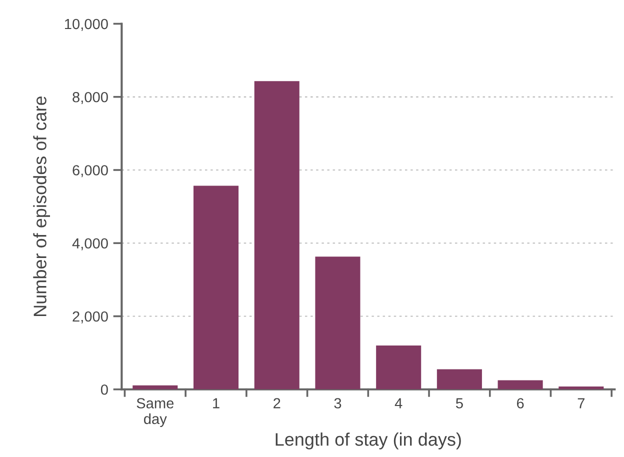 The height and width of the screenshot is (457, 624). I want to click on y-tick-label: 8,000, so click(90, 98).